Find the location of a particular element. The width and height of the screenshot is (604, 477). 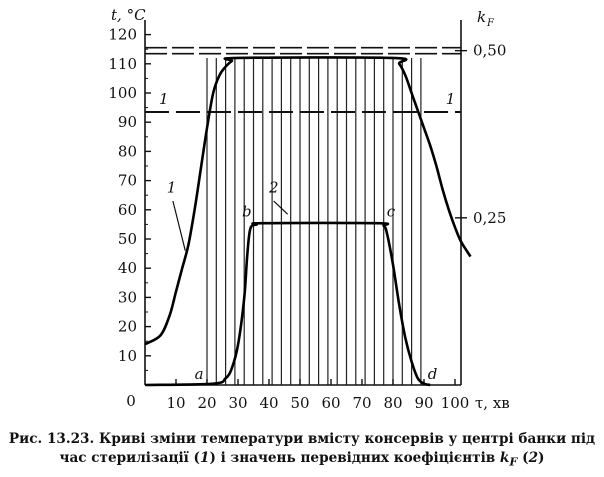

y-tick-label: 30 is located at coordinates (127, 297).